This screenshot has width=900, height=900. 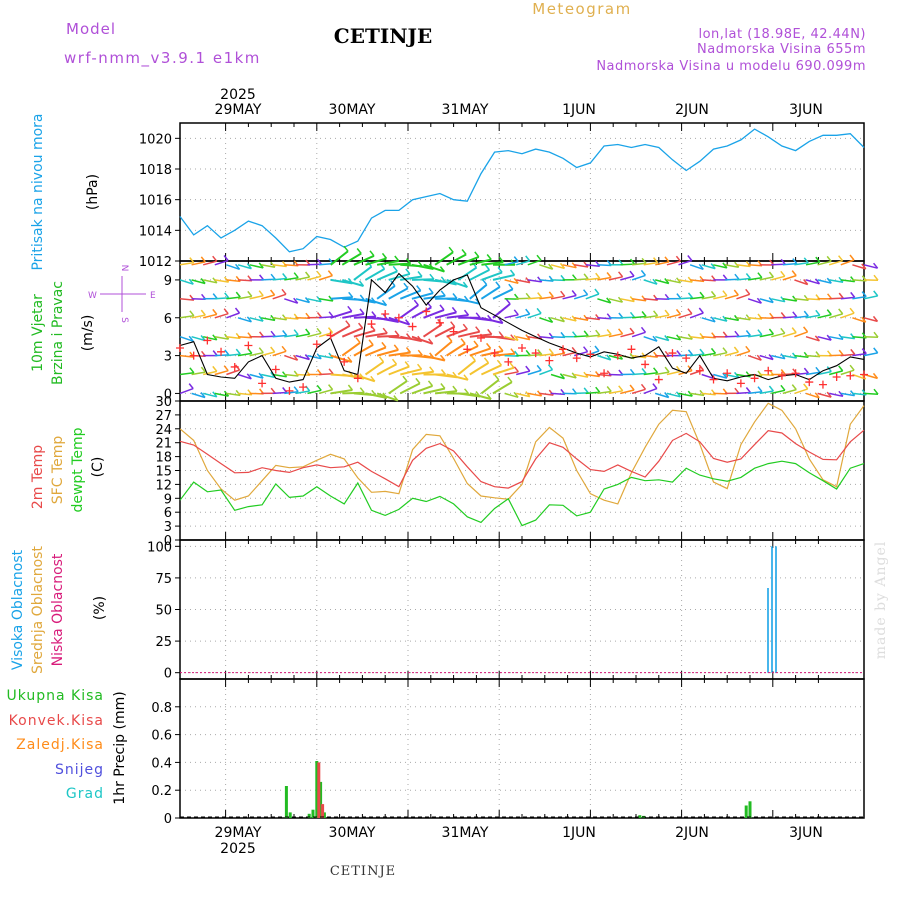 What do you see at coordinates (522, 789) in the screenshot?
I see `precip-bars` at bounding box center [522, 789].